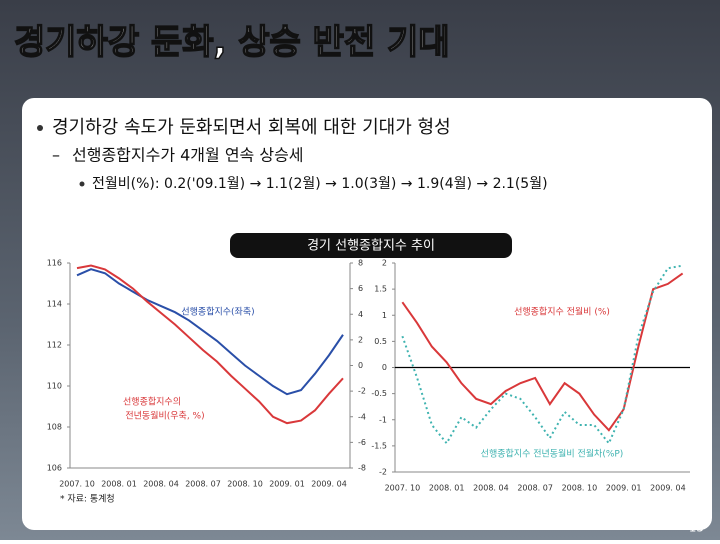  Describe the element at coordinates (360, 263) in the screenshot. I see `y2-tick-label: 8` at that location.